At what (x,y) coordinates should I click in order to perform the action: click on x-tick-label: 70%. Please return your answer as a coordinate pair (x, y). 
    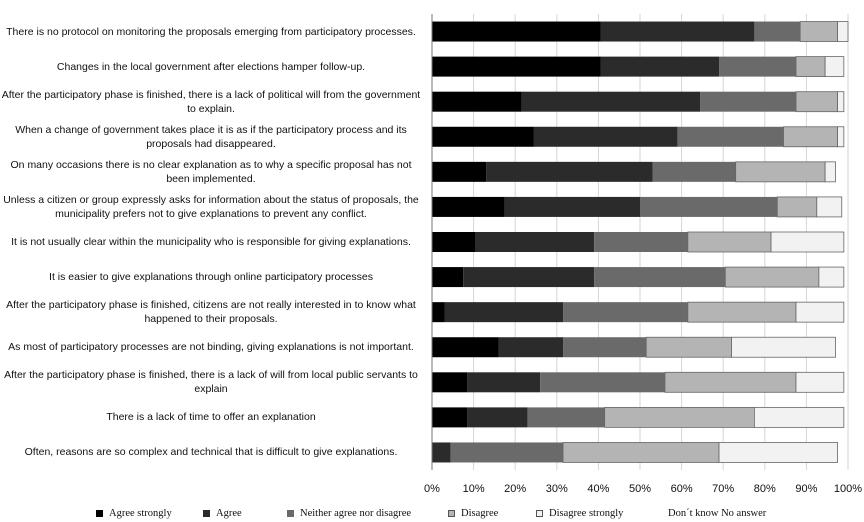
    Looking at the image, I should click on (723, 489).